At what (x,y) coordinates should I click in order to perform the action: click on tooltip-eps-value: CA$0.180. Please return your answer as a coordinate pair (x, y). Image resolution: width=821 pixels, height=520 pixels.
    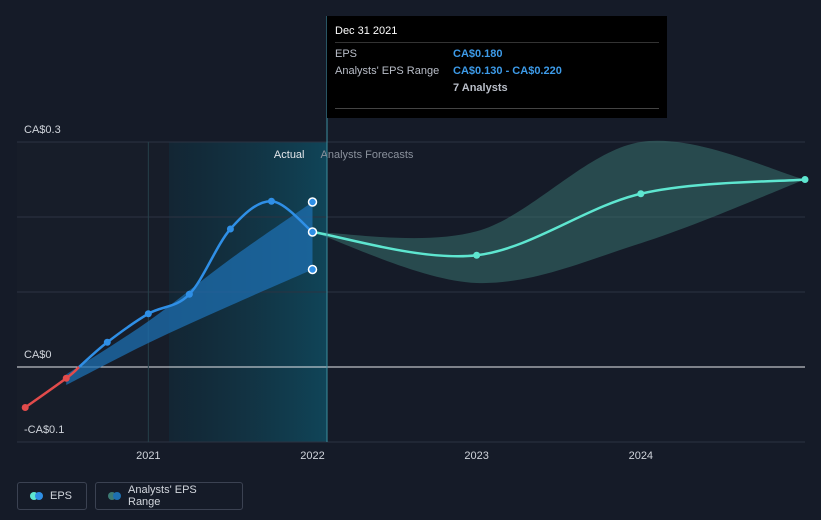
    Looking at the image, I should click on (478, 54).